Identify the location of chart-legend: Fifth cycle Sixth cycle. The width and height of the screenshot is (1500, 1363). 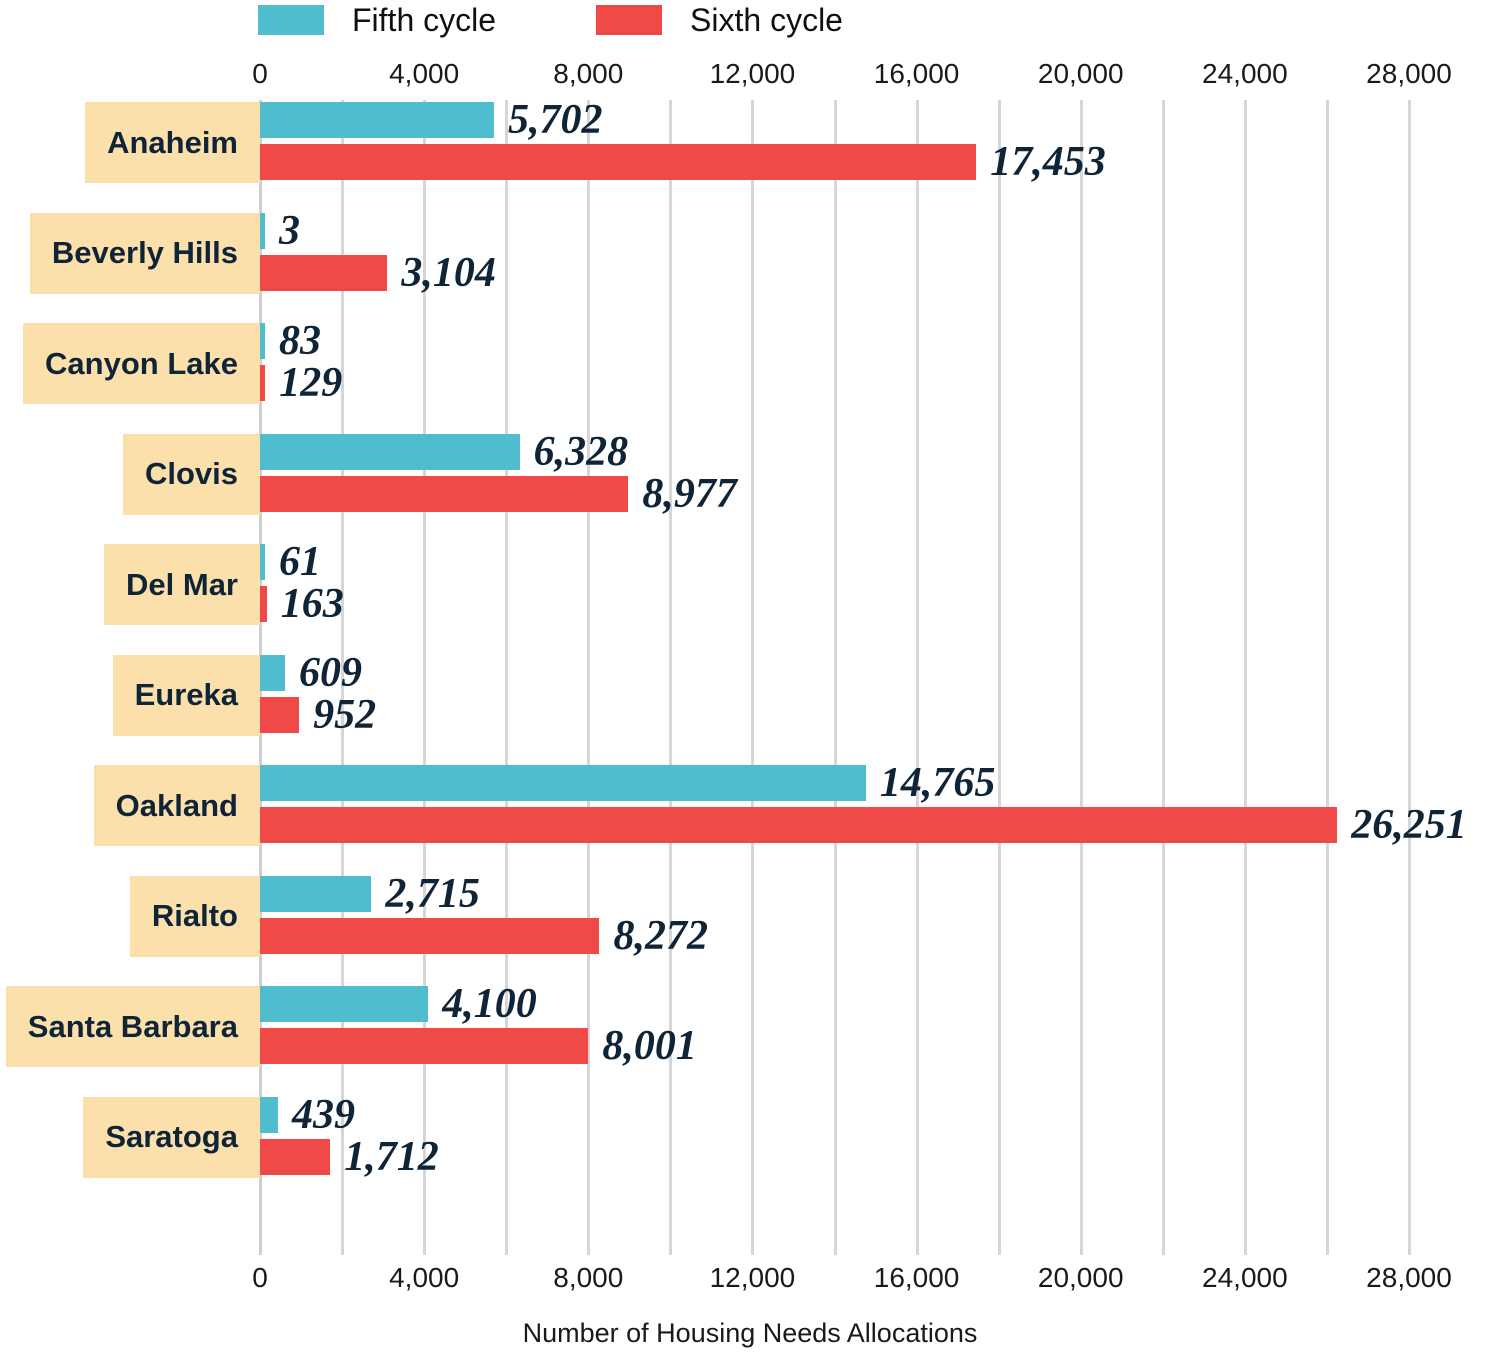
(600, 20).